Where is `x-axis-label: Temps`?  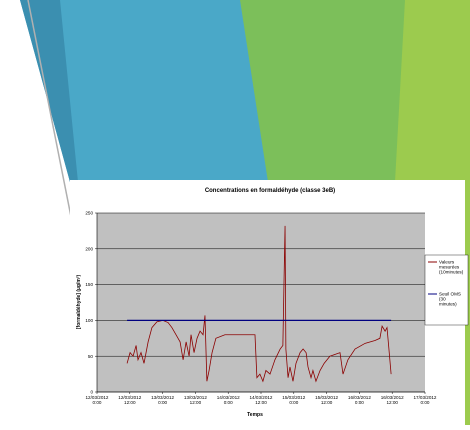
x-axis-label: Temps is located at coordinates (255, 415).